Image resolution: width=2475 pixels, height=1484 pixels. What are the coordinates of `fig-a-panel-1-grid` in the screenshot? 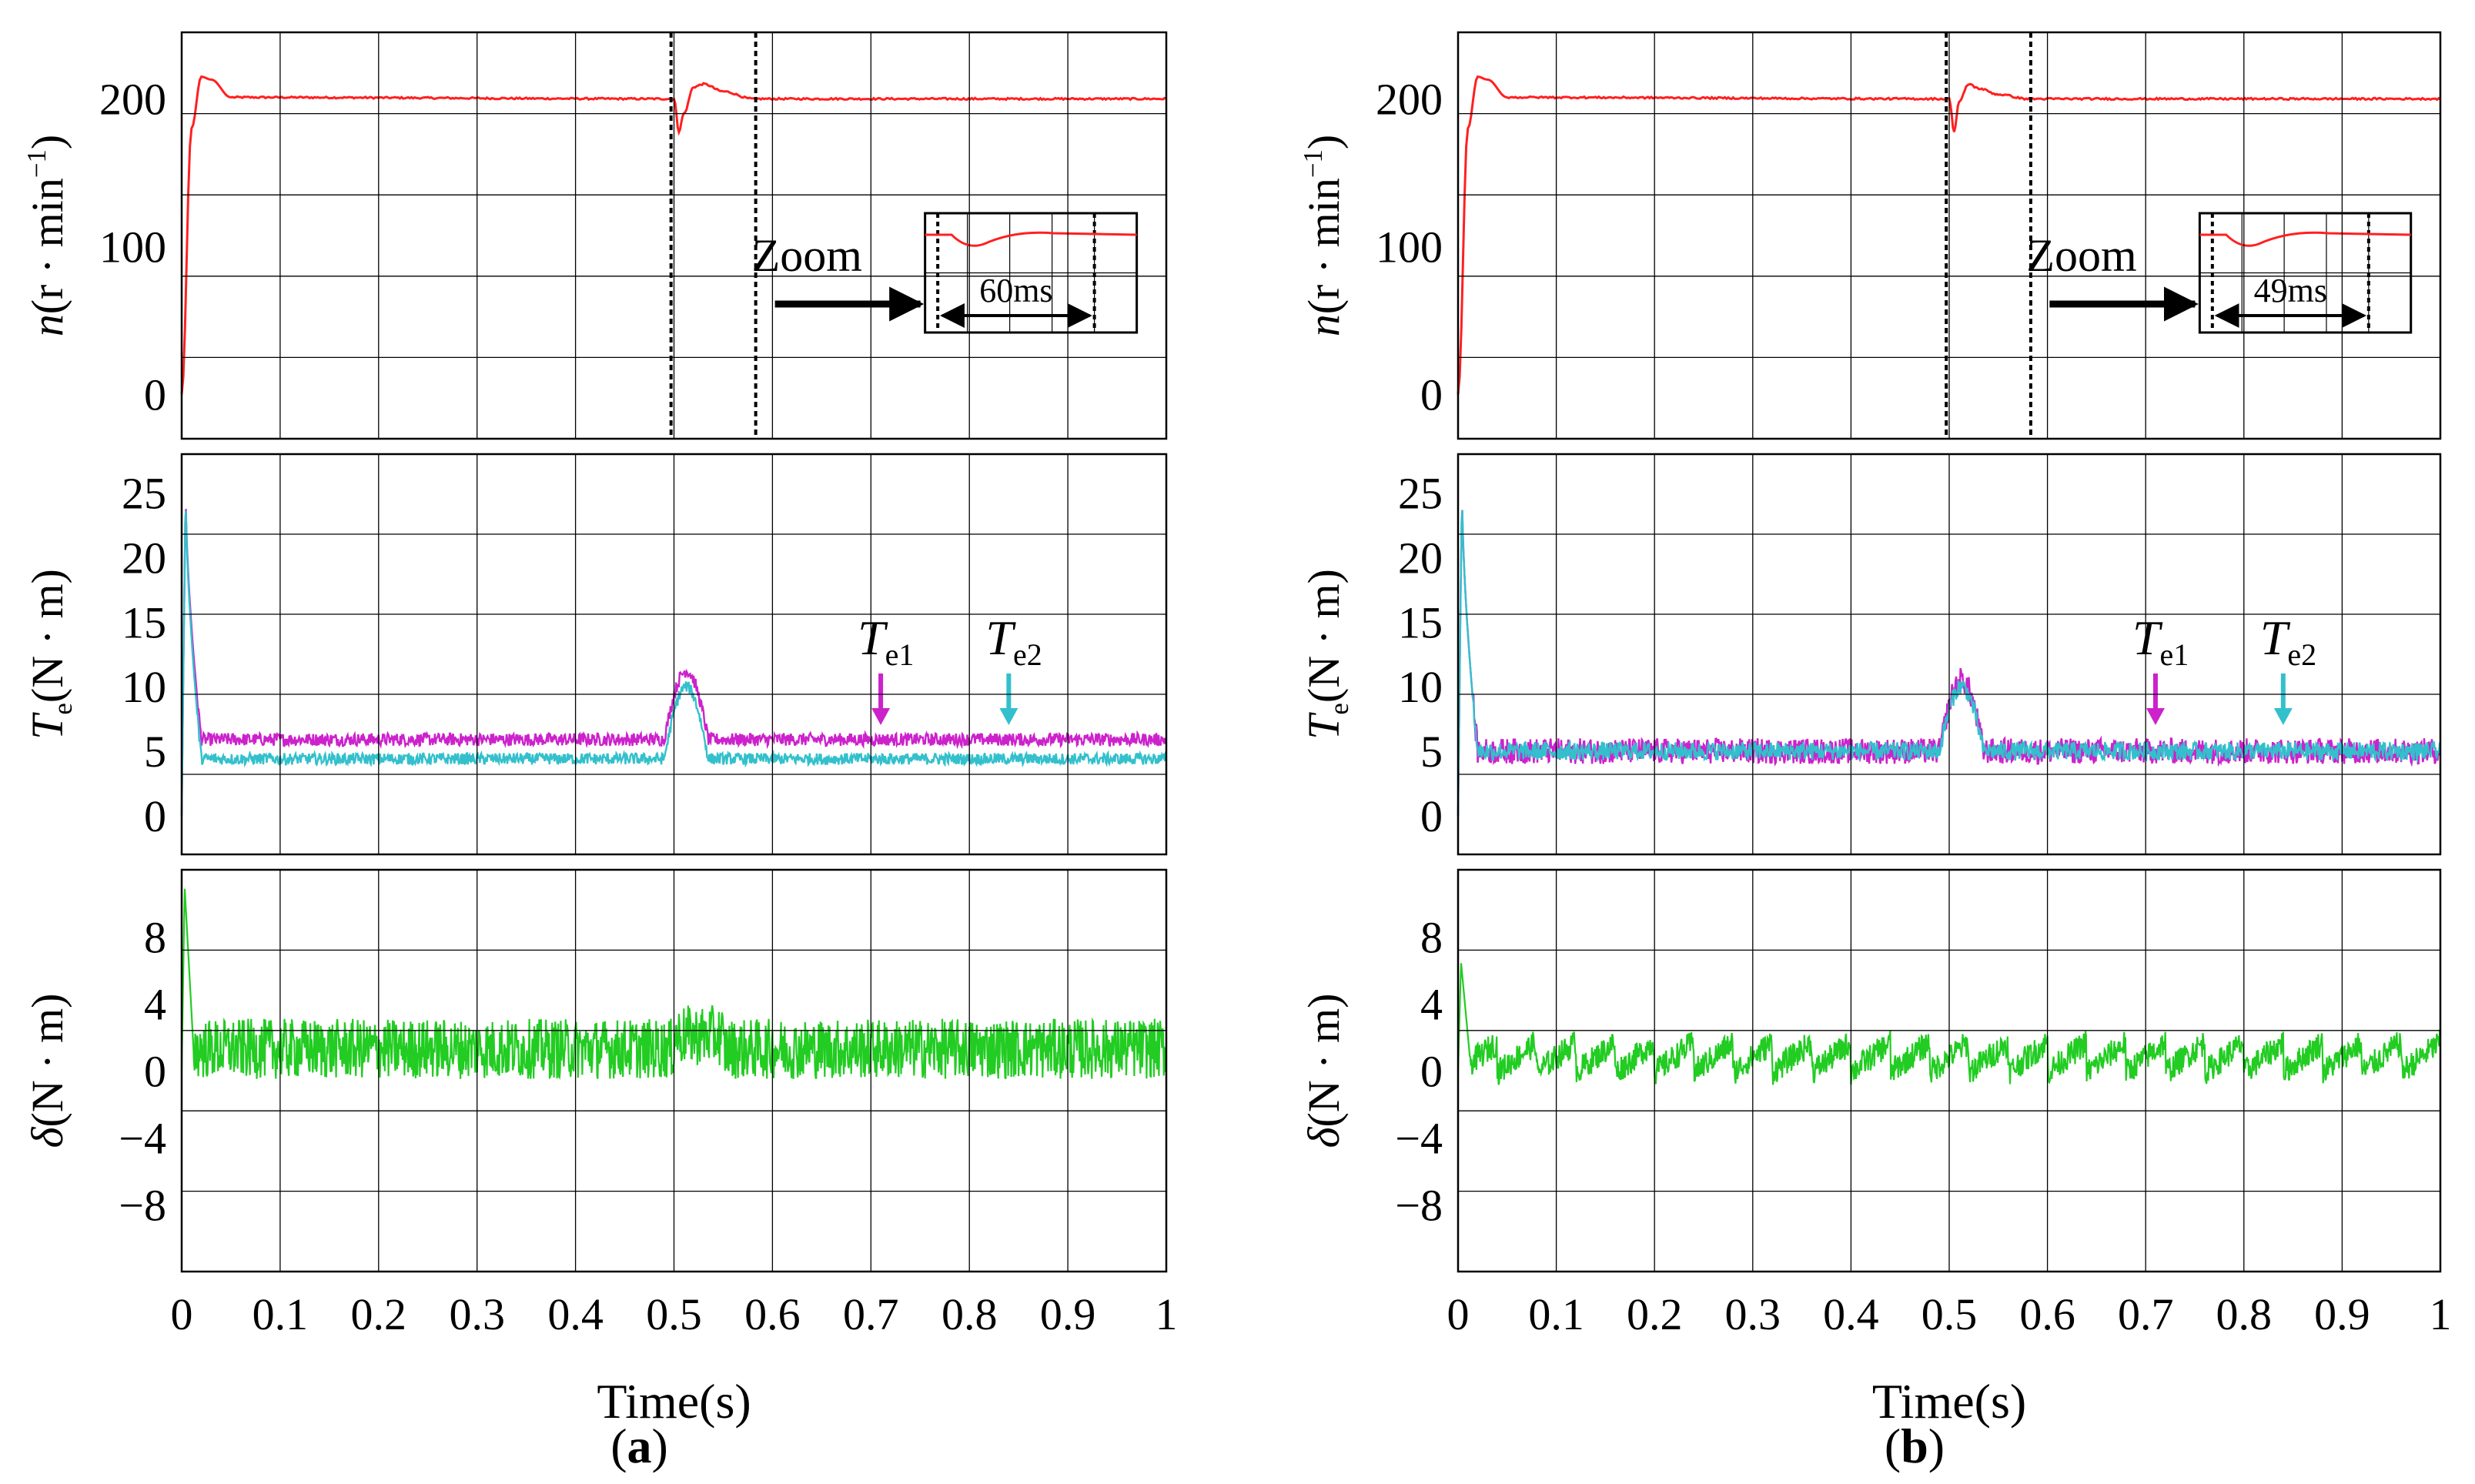 It's located at (674, 654).